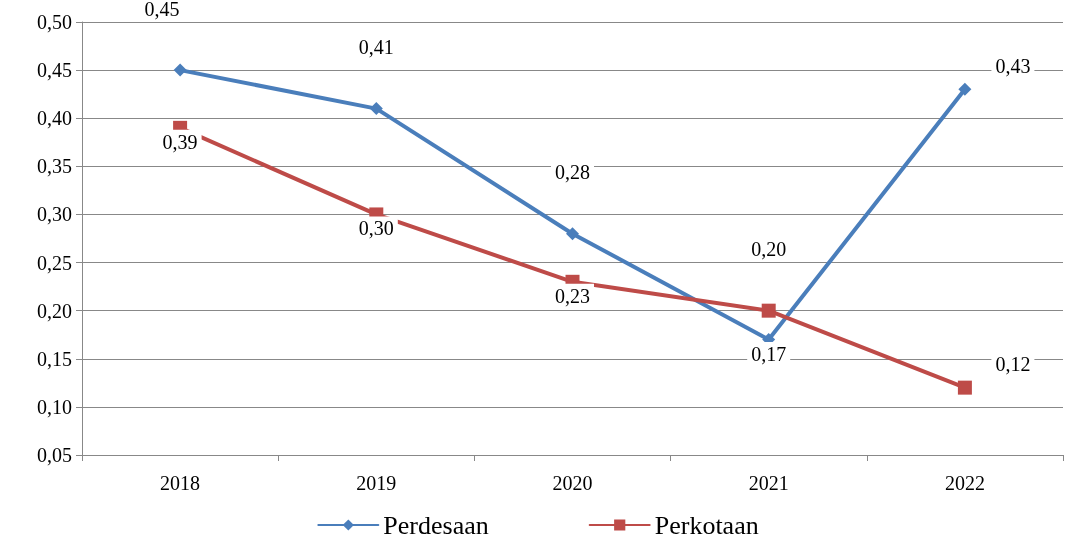  What do you see at coordinates (54, 214) in the screenshot?
I see `y-tick-label: 0,30` at bounding box center [54, 214].